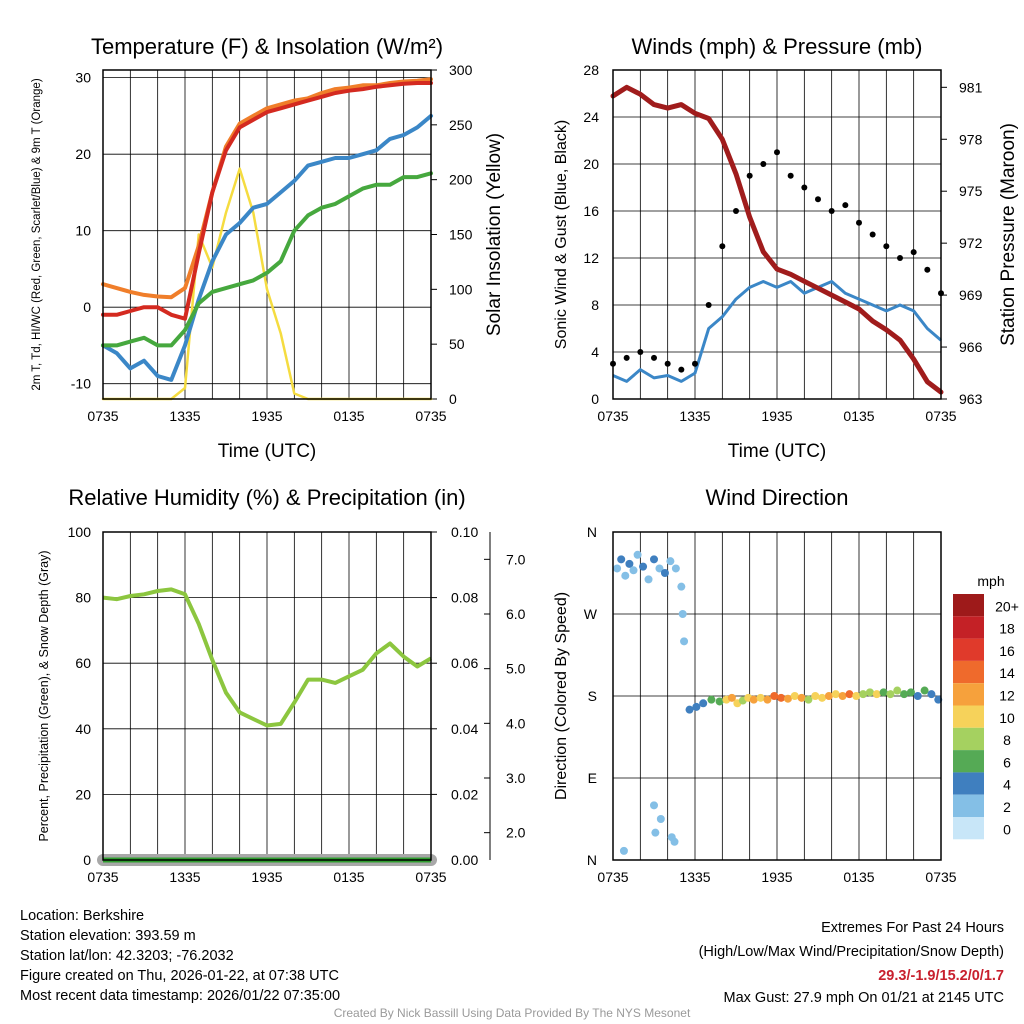 Image resolution: width=1024 pixels, height=1024 pixels. I want to click on y2-tick-label: 0.06, so click(464, 663).